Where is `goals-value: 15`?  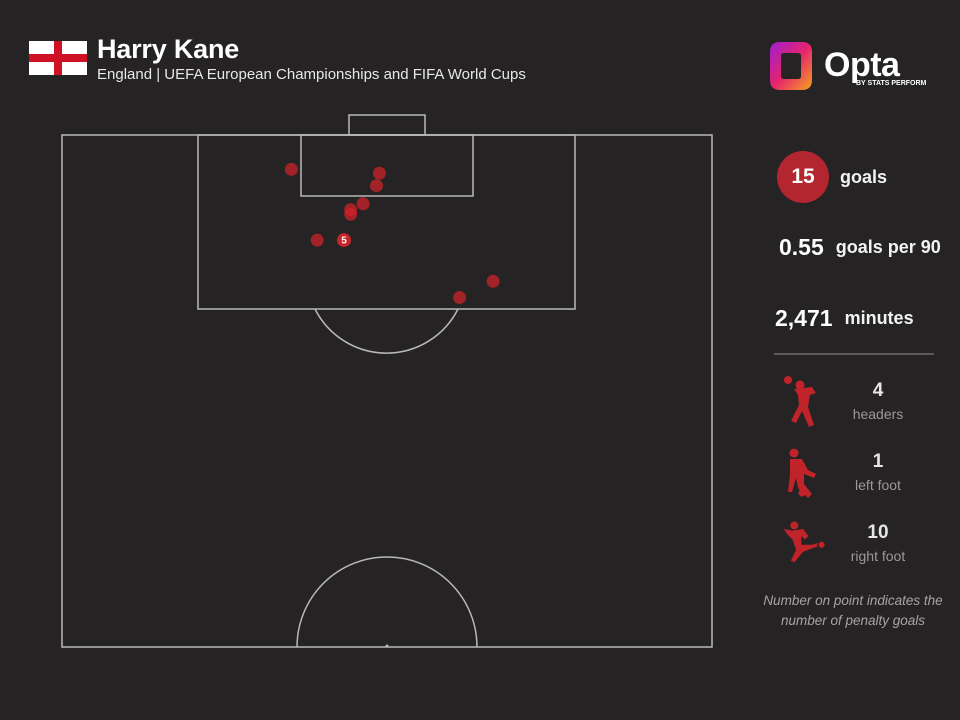
goals-value: 15 is located at coordinates (803, 177).